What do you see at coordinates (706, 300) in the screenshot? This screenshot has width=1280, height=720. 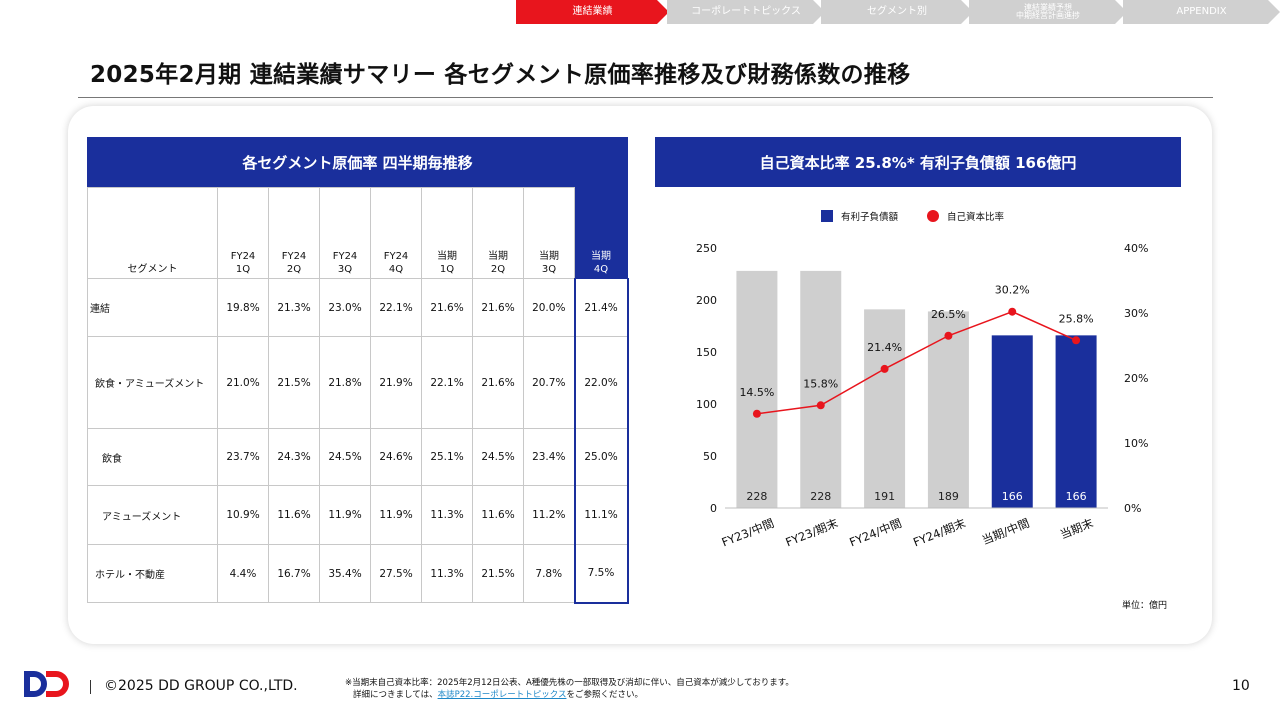 I see `y-left-tick-label: 200` at bounding box center [706, 300].